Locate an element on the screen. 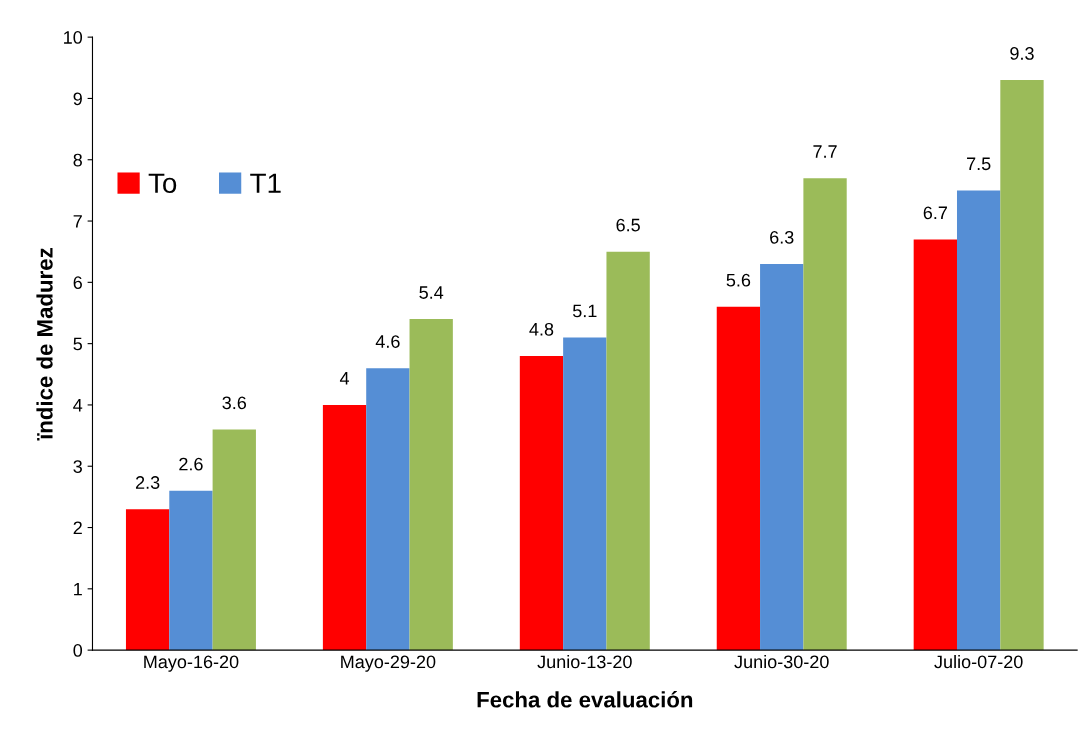 This screenshot has height=743, width=1088. y-tick-label: 7 is located at coordinates (77, 221).